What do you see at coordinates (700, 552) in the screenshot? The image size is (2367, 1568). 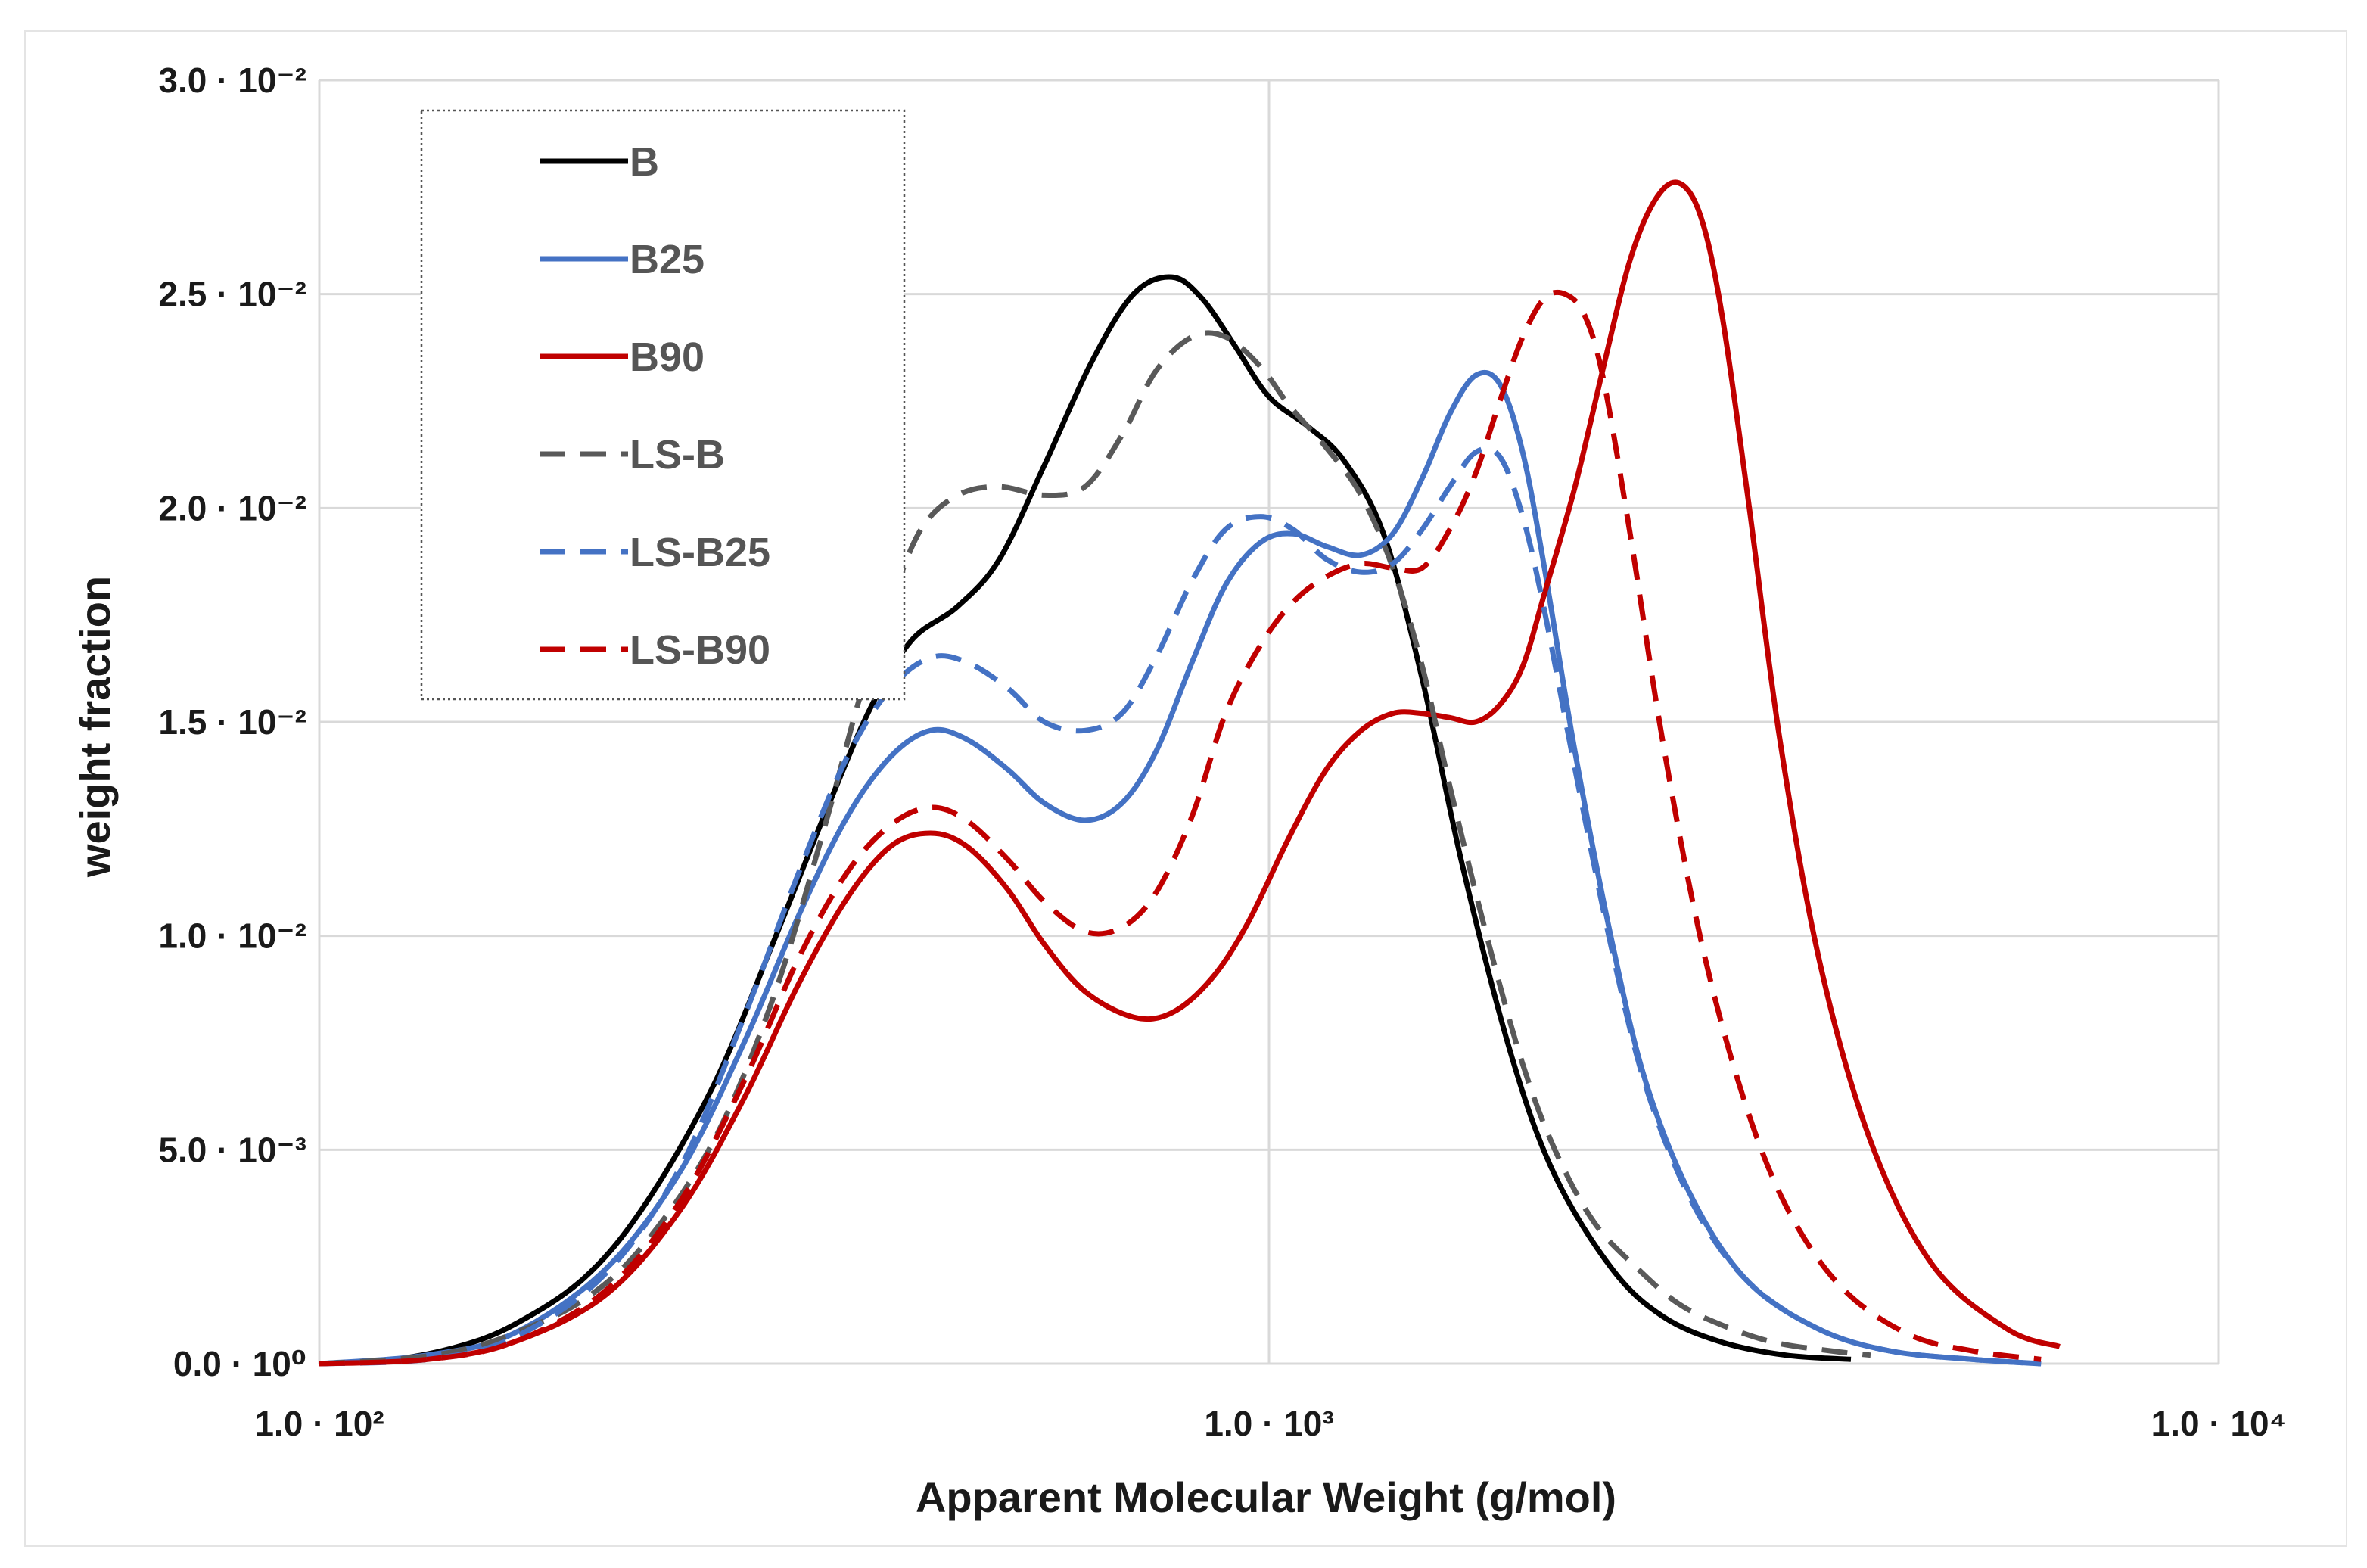 I see `legend-label-ls-b25: LS-B25` at bounding box center [700, 552].